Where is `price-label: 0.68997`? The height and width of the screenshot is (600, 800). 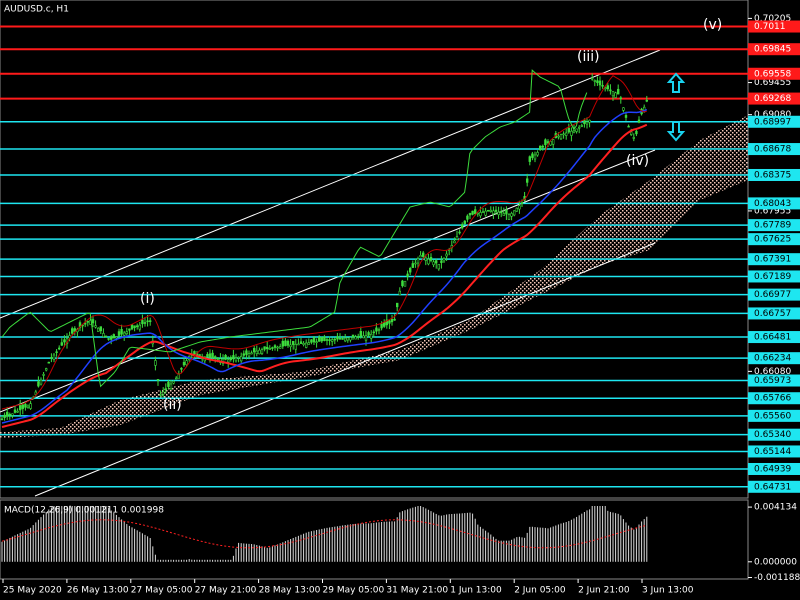 price-label: 0.68997 is located at coordinates (772, 122).